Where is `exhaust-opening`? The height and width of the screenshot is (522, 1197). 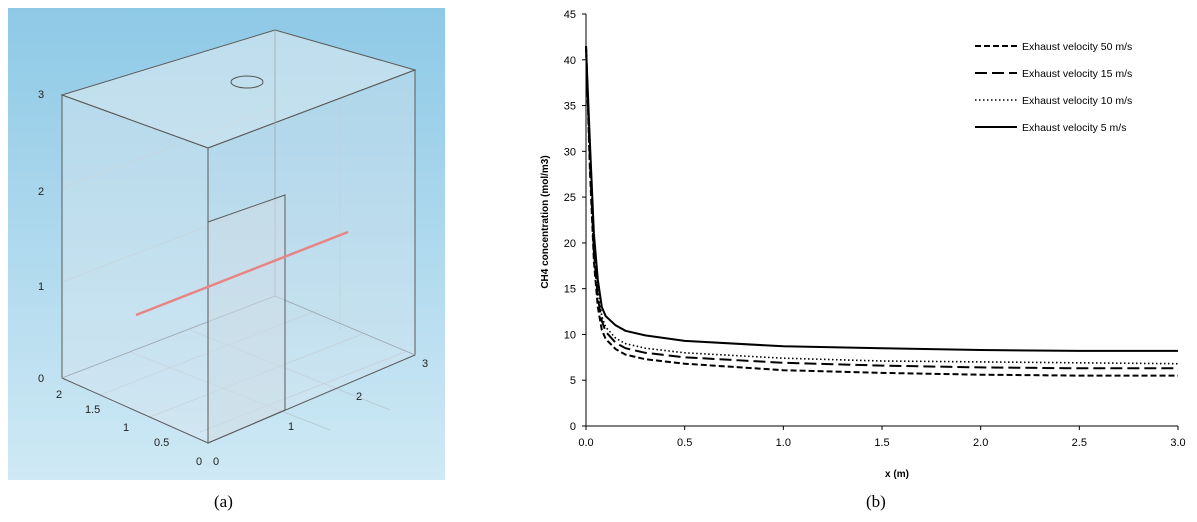
exhaust-opening is located at coordinates (247, 82).